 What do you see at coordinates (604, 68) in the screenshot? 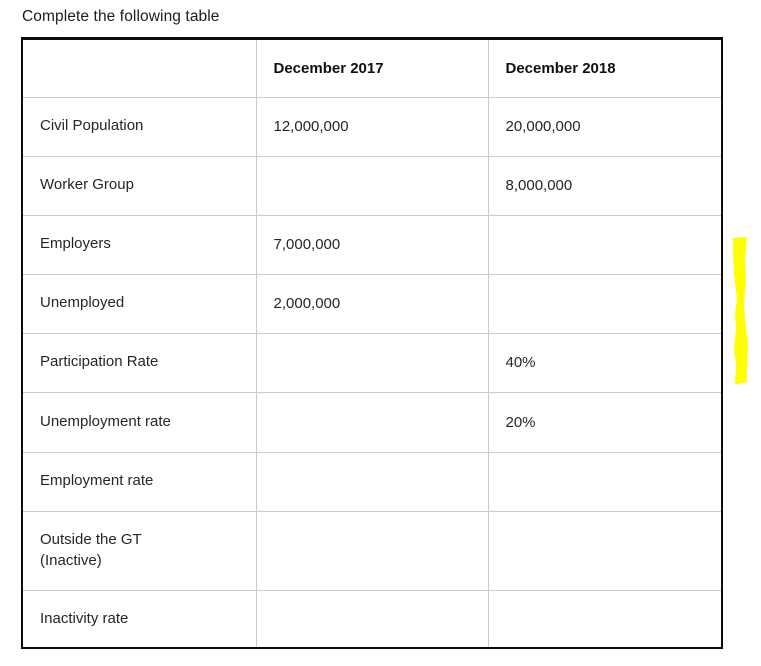
I see `column-header-december-2018: December 2018` at bounding box center [604, 68].